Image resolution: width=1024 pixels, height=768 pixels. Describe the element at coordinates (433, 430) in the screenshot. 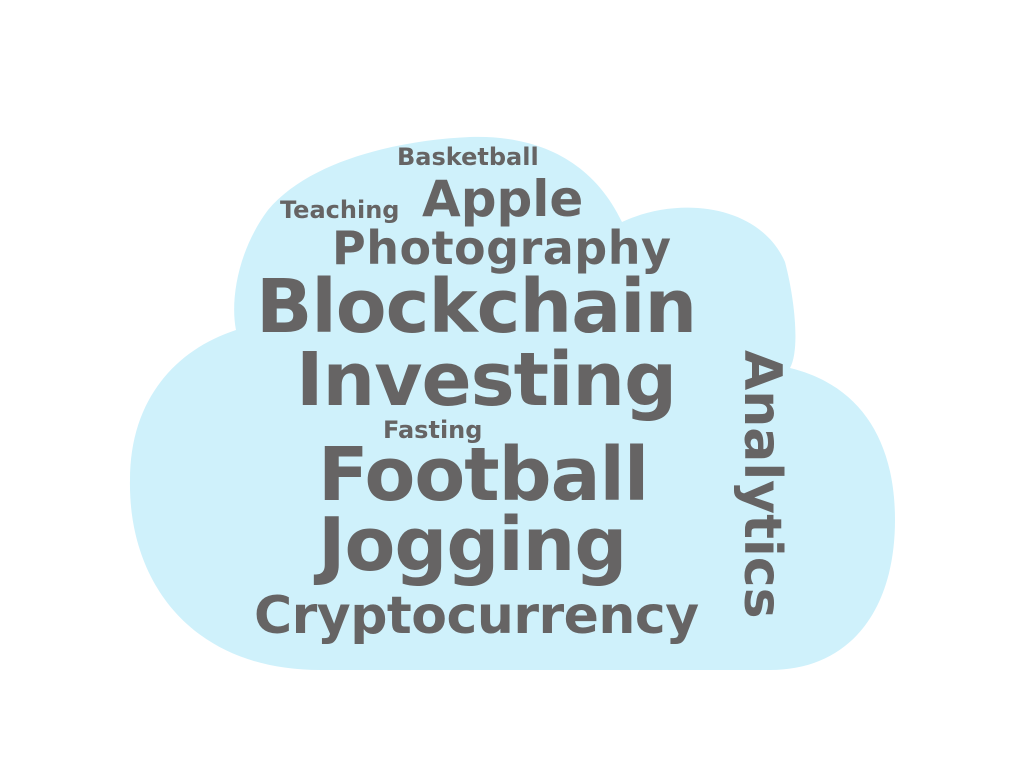

I see `word-fasting: Fasting` at that location.